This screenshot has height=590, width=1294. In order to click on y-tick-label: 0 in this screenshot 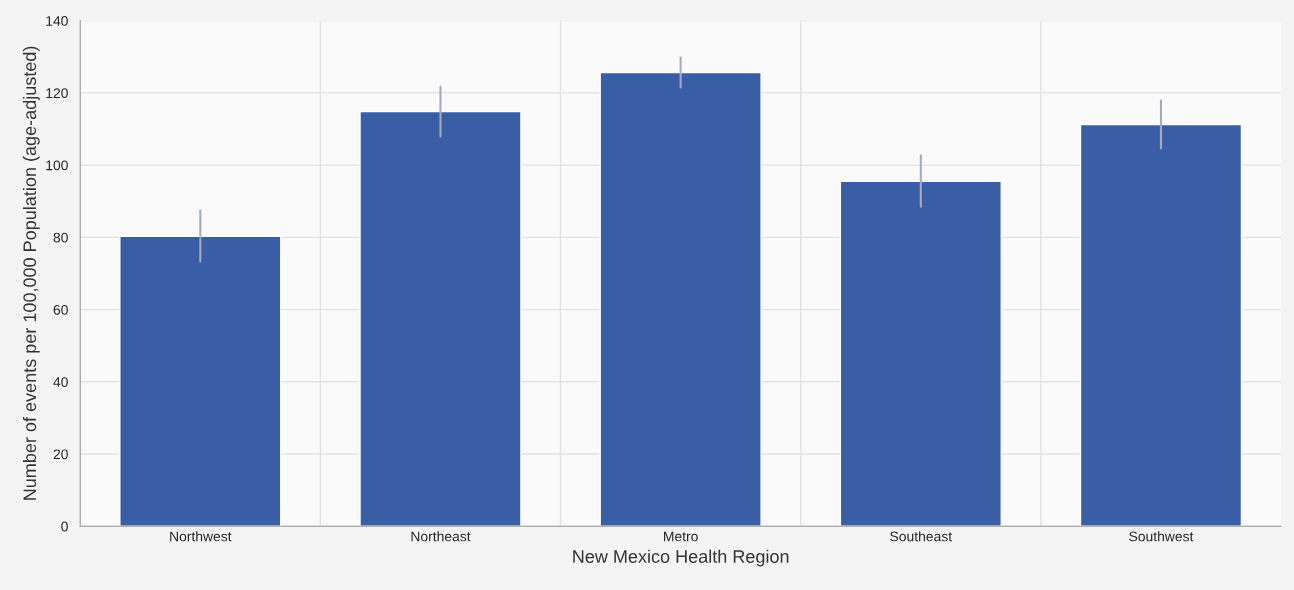, I will do `click(64, 526)`.